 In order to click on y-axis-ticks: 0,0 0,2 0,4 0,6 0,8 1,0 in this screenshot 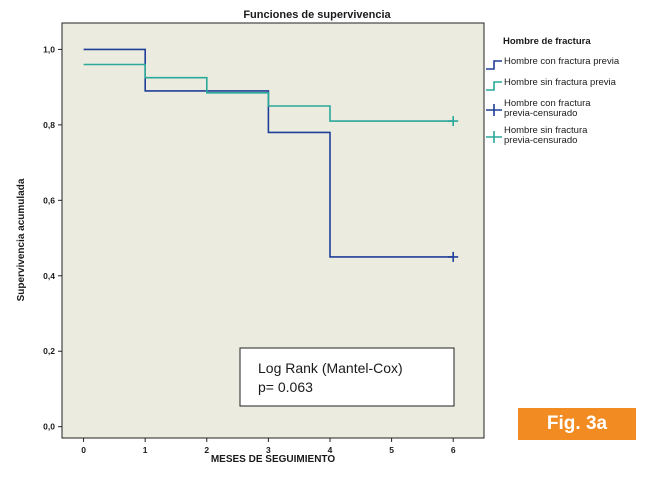, I will do `click(52, 238)`.